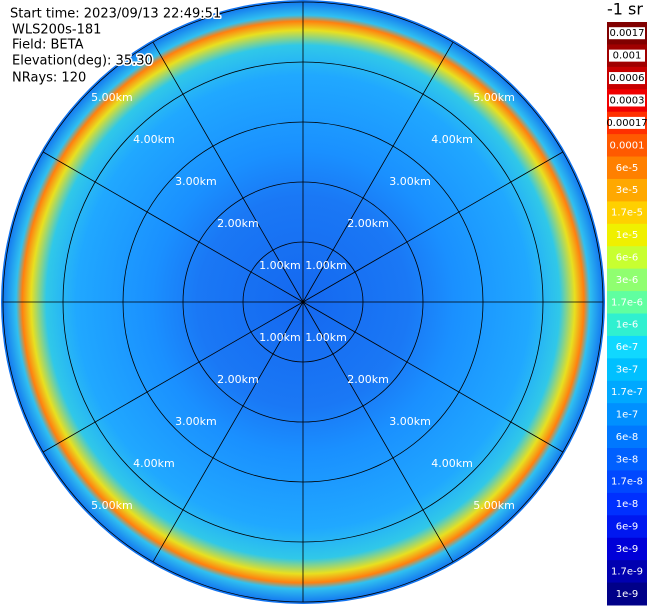  I want to click on info-line: WLS200s-181, so click(56, 30).